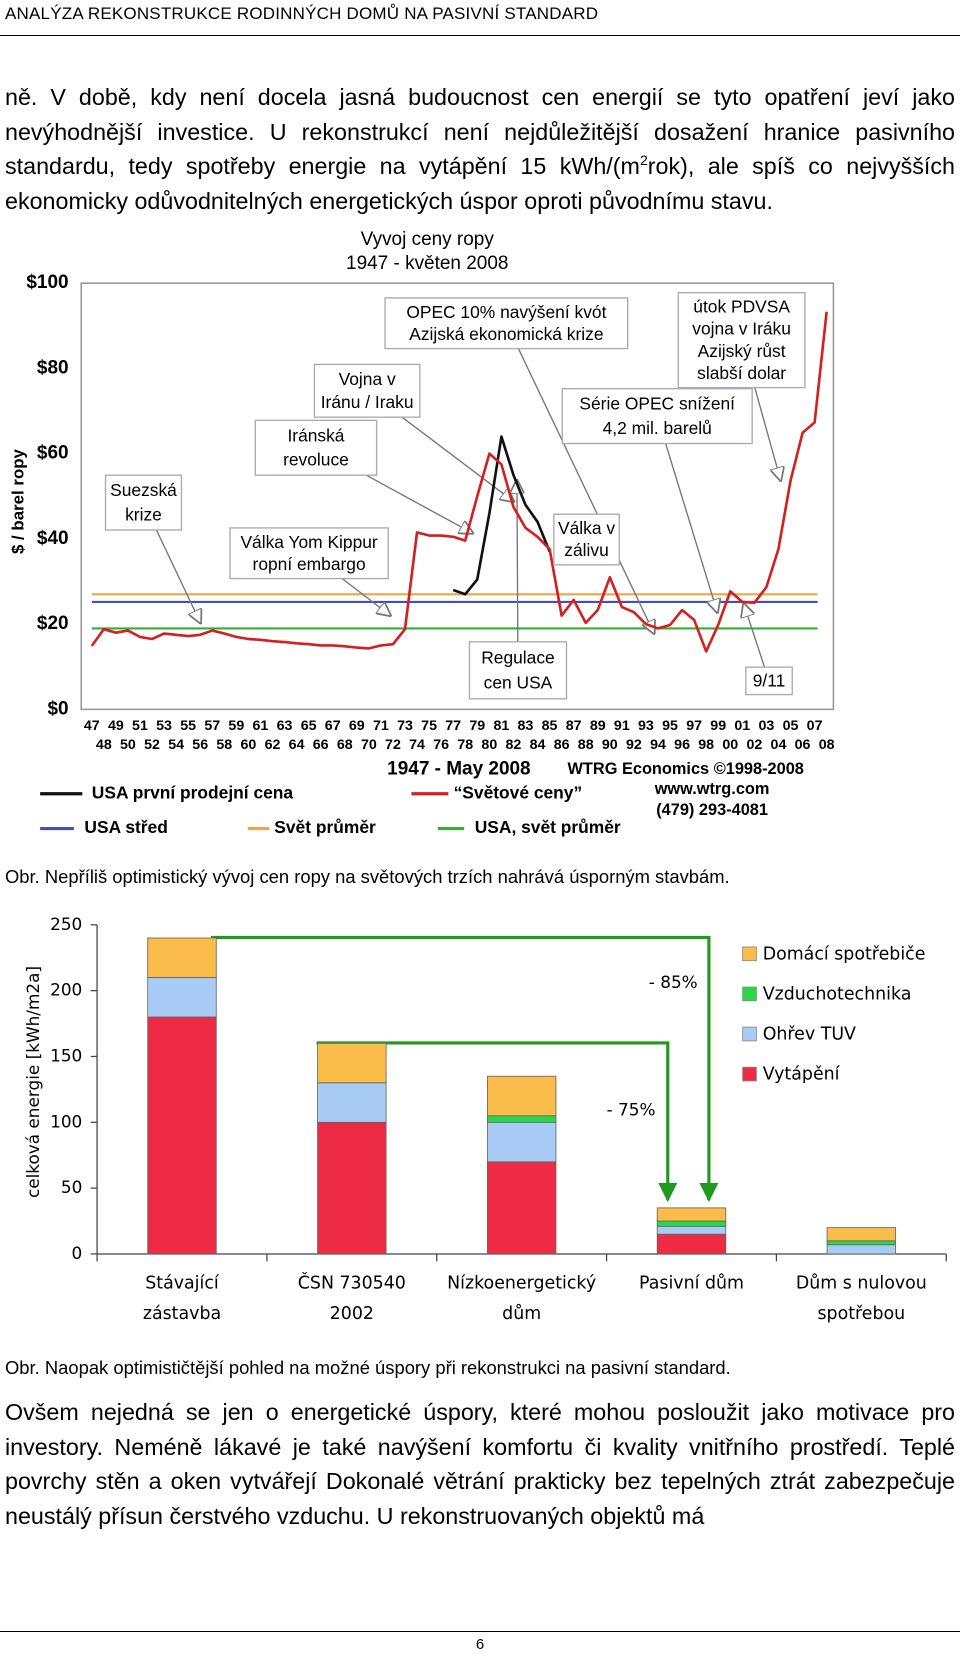 This screenshot has width=960, height=1654. Describe the element at coordinates (686, 768) in the screenshot. I see `credit: WTRG Economics ©1998-2008` at that location.